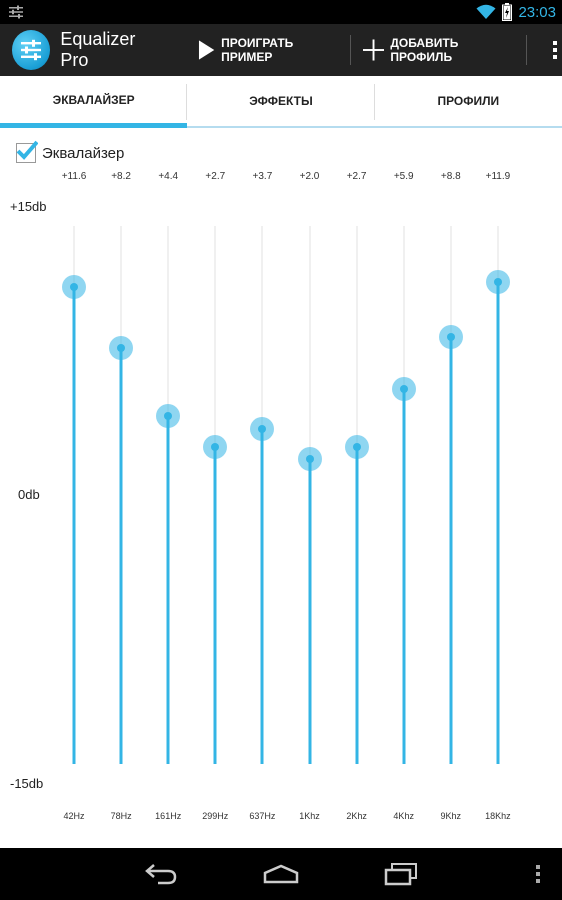  Describe the element at coordinates (309, 816) in the screenshot. I see `band-frequency-label: 1Khz` at that location.